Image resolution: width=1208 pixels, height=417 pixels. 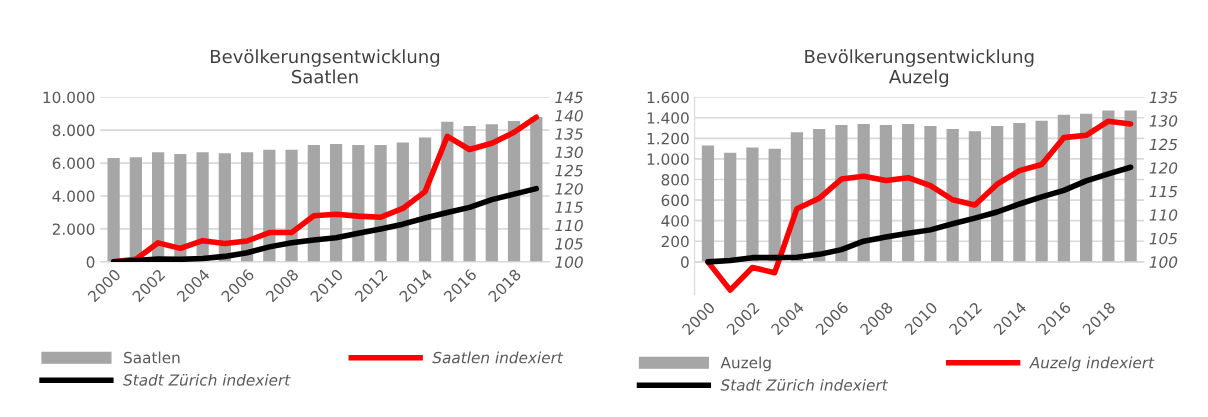 What do you see at coordinates (675, 221) in the screenshot?
I see `y-tick-label: 400` at bounding box center [675, 221].